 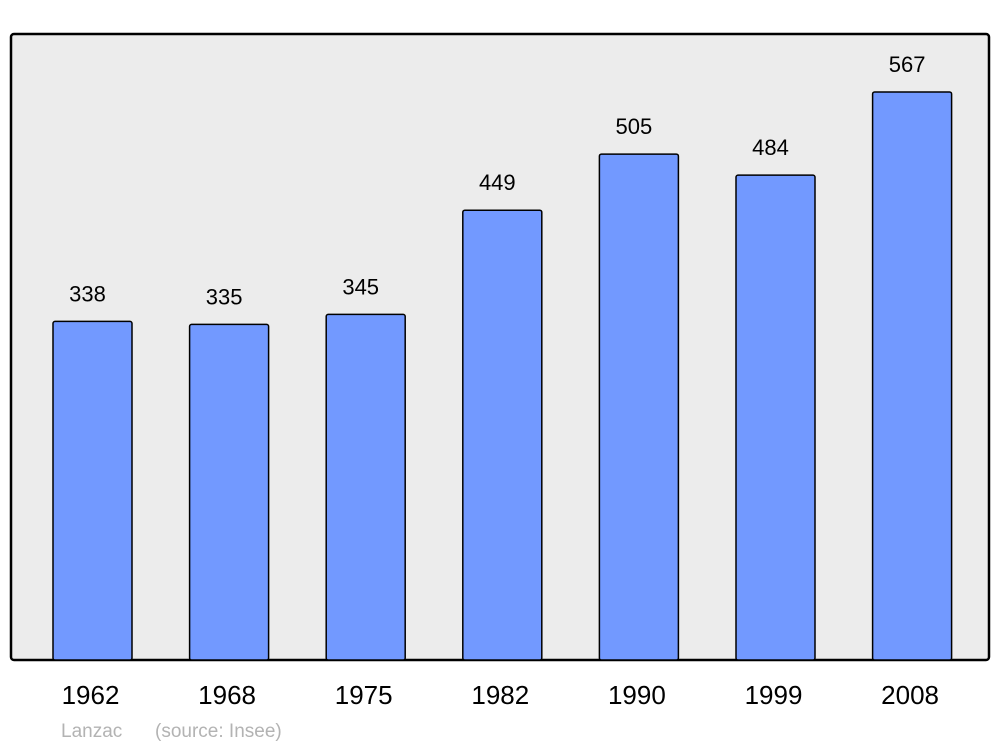 I want to click on x-tick-label-1982: 1982, so click(x=500, y=695).